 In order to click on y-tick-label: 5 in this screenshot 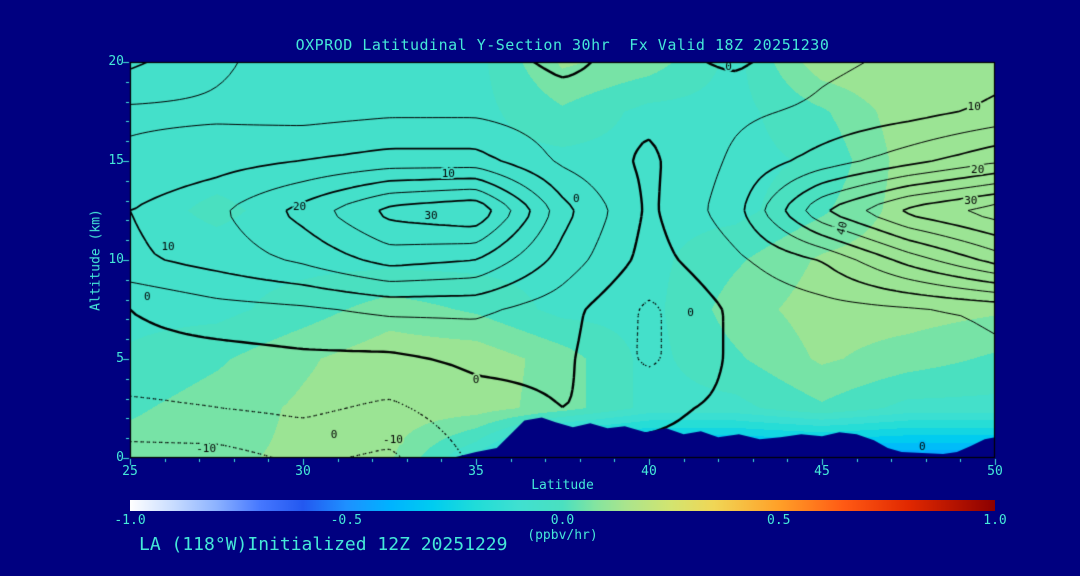, I will do `click(120, 358)`.